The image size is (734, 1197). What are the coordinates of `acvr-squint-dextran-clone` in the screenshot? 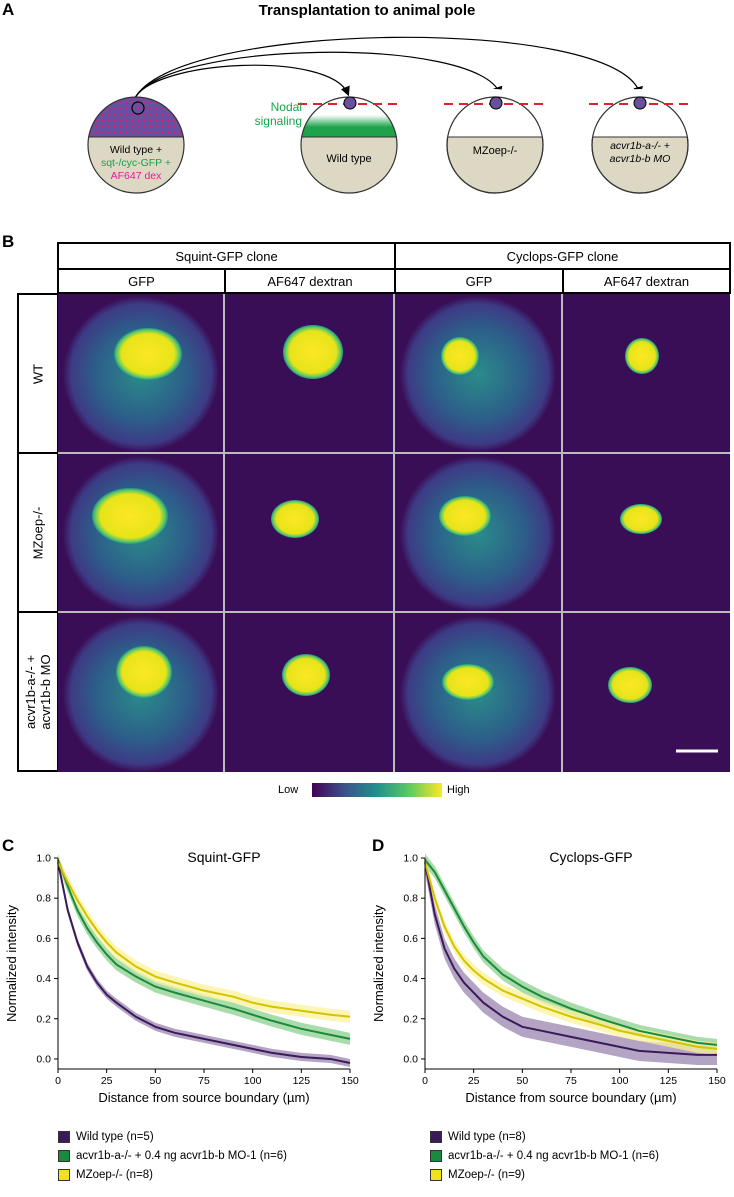 It's located at (306, 675).